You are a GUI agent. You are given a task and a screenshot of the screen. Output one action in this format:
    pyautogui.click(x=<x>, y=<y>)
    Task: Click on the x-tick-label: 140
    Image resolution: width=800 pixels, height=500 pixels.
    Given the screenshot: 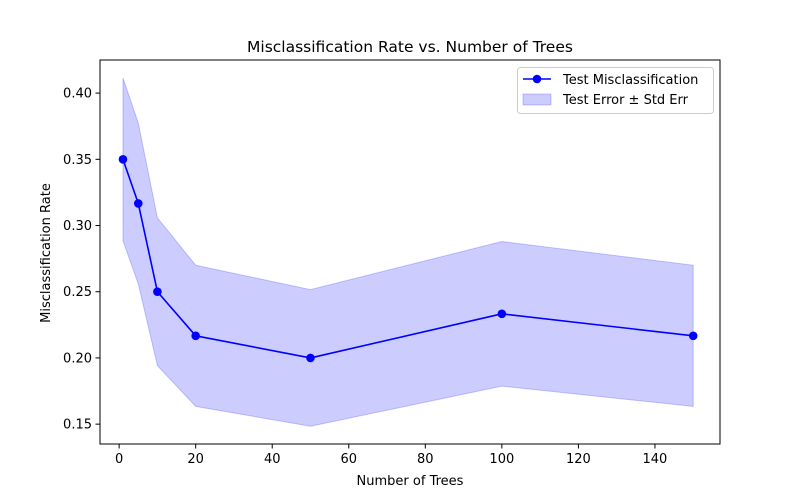 What is the action you would take?
    pyautogui.click(x=655, y=459)
    